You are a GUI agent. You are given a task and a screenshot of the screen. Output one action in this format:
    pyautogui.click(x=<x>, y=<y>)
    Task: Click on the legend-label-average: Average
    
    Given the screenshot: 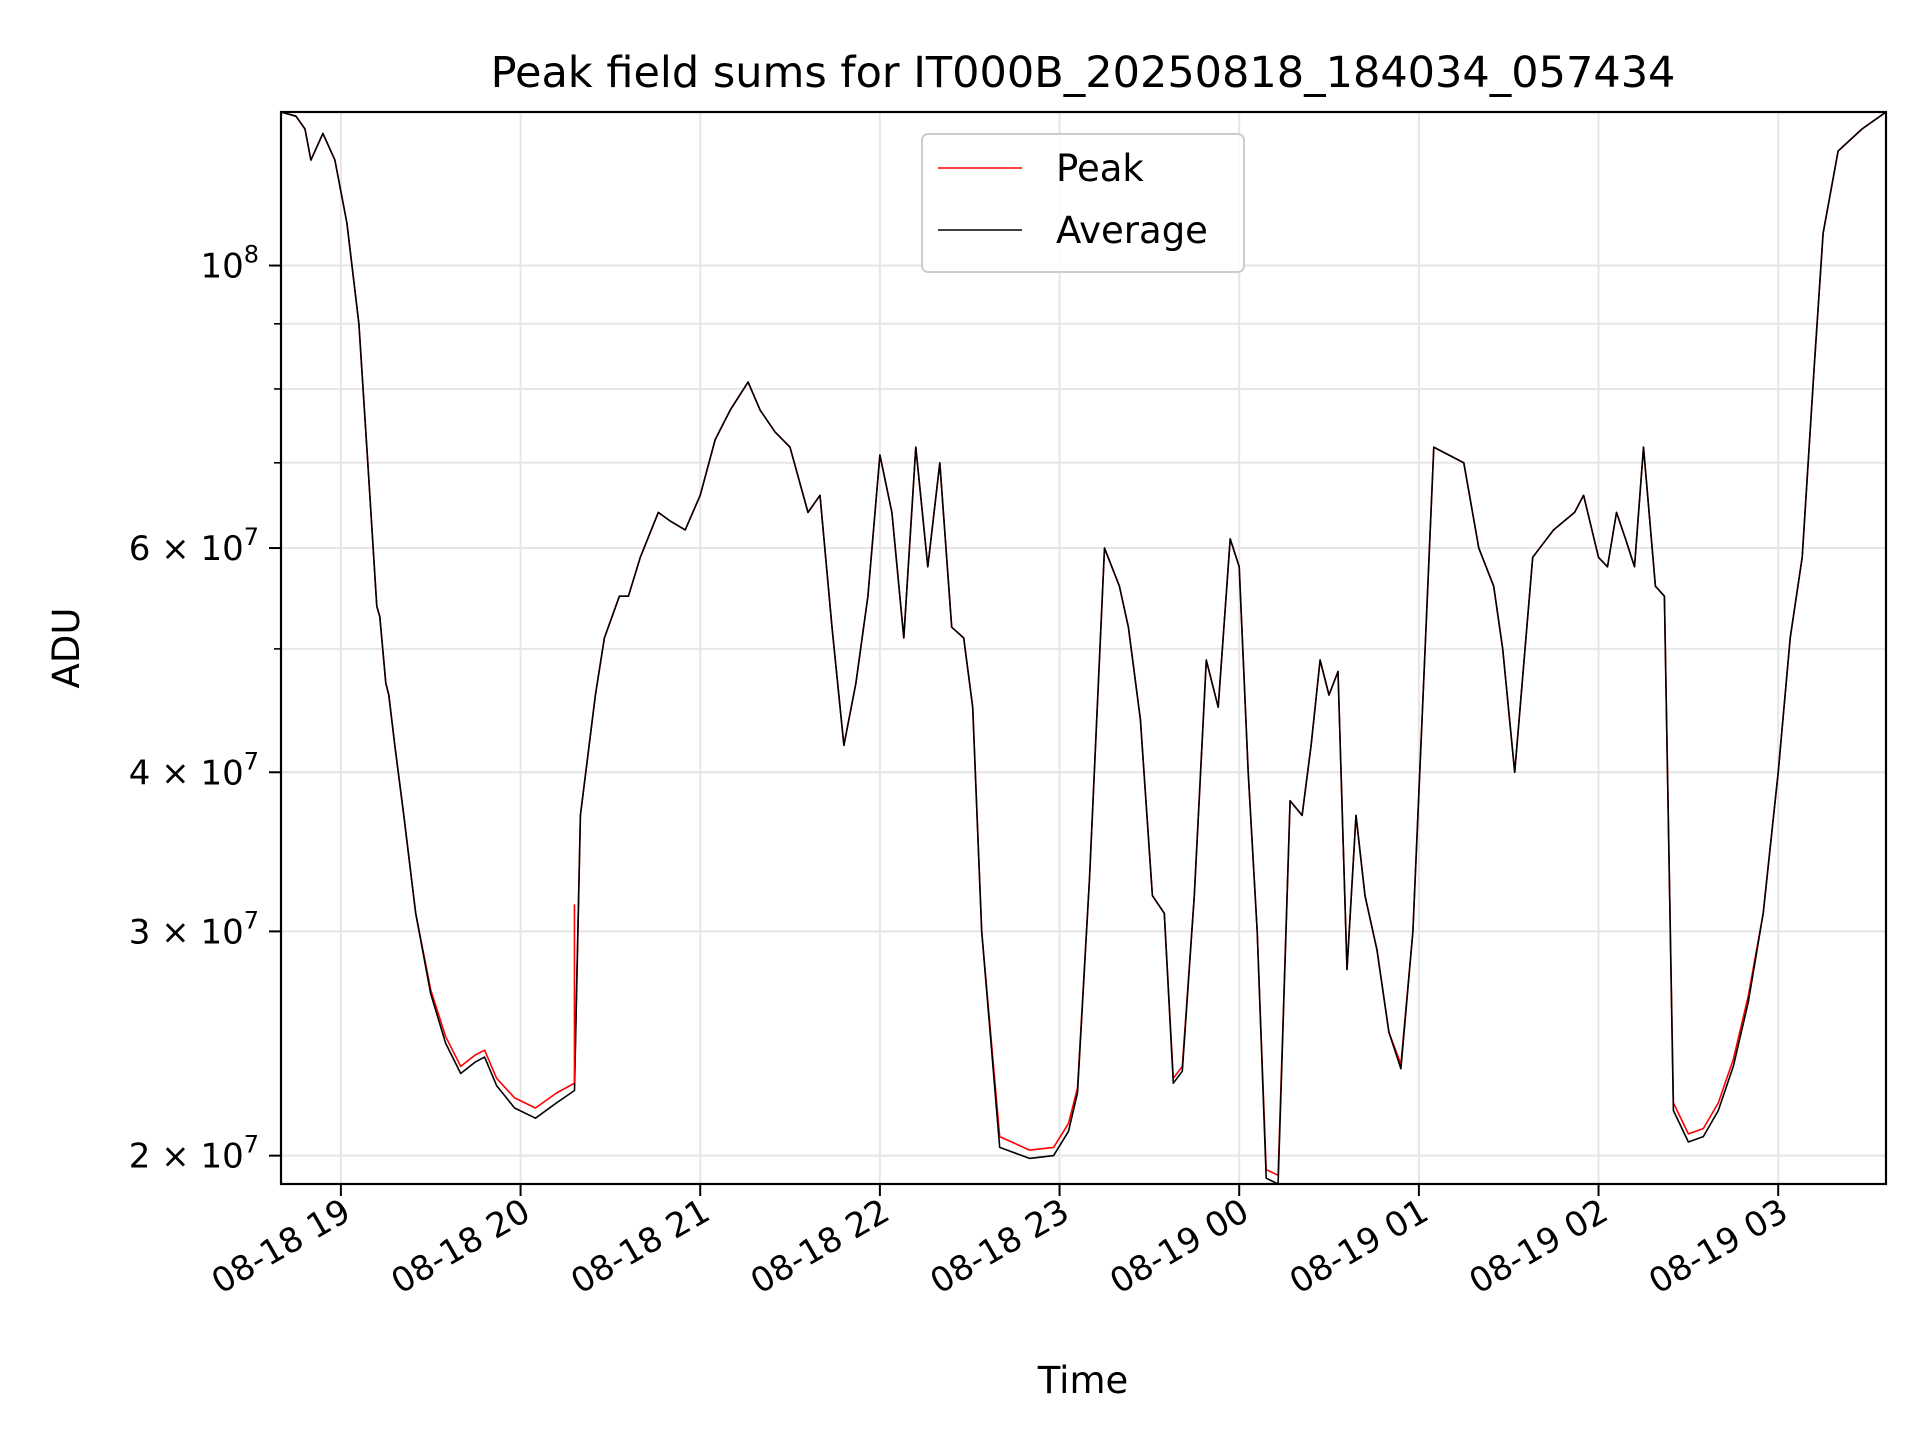 What is the action you would take?
    pyautogui.click(x=1132, y=230)
    